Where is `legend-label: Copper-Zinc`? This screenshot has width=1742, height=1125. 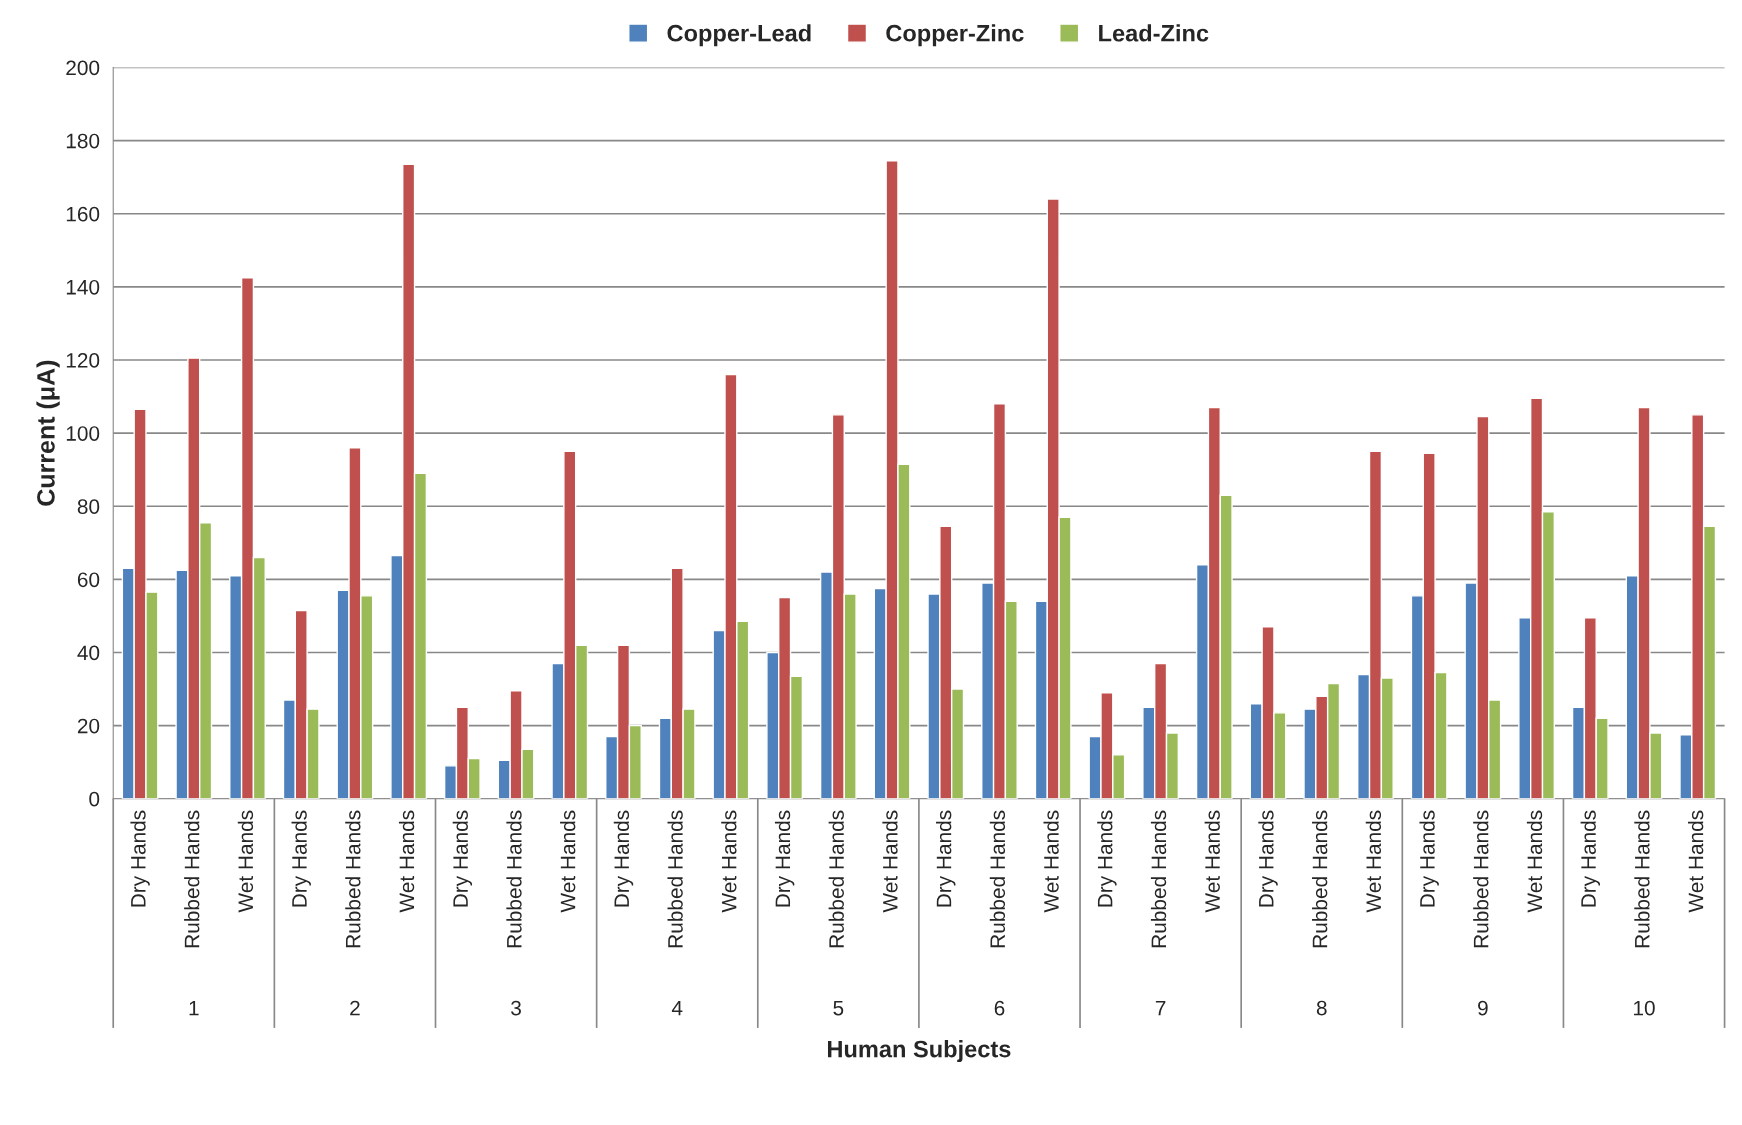
legend-label: Copper-Zinc is located at coordinates (955, 35).